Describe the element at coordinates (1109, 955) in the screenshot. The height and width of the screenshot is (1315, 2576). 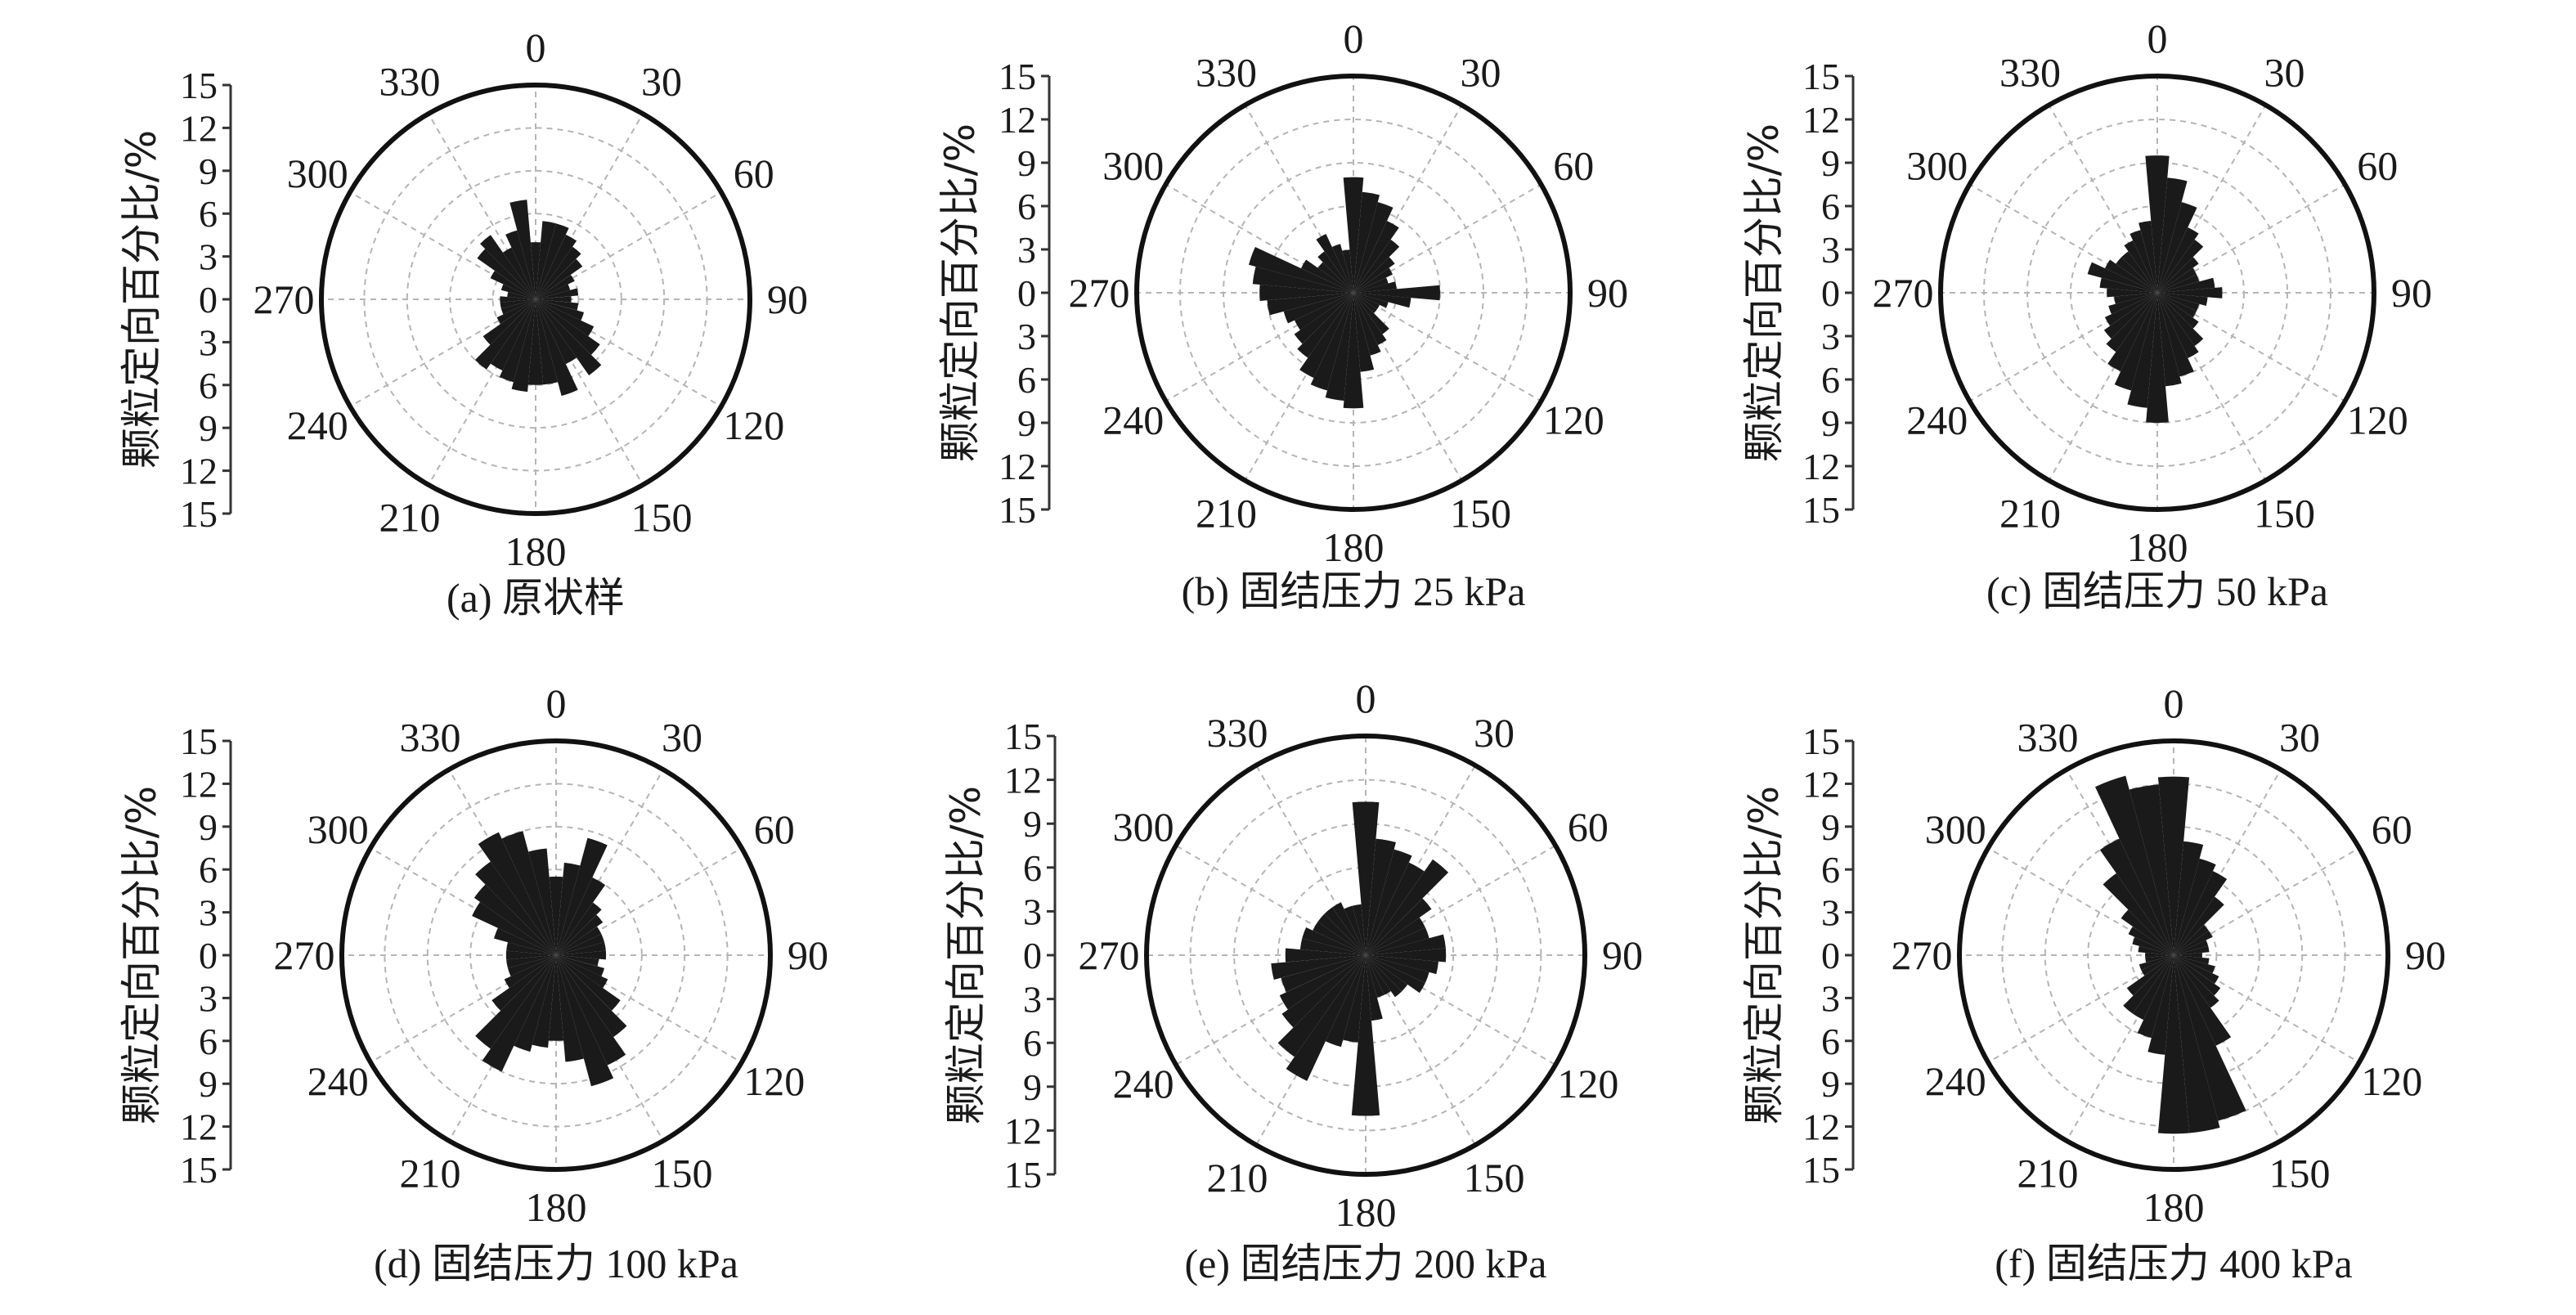
I see `angle-tick-label: 270` at that location.